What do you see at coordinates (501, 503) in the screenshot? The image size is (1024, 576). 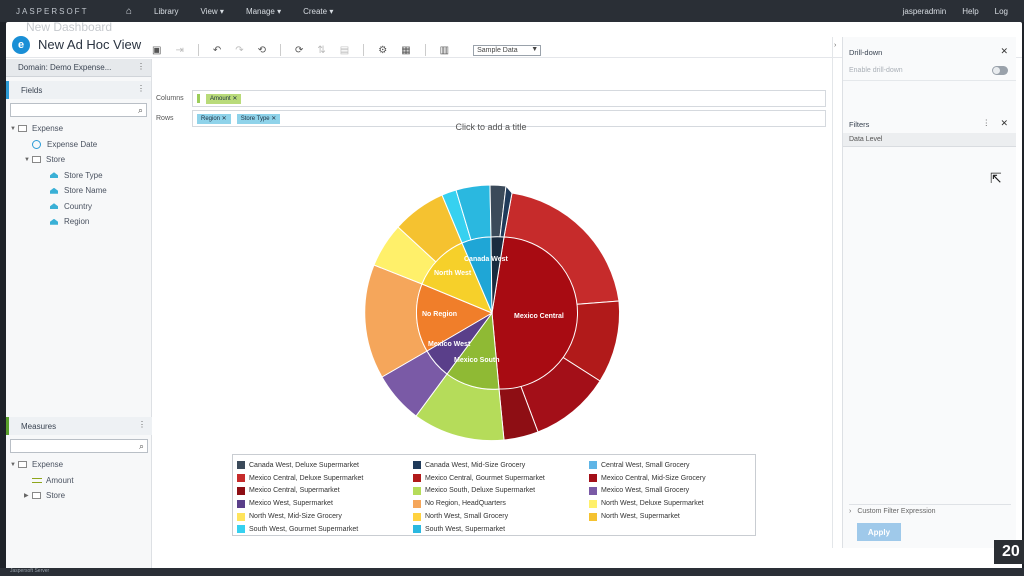 I see `legend-item: No Region, HeadQuarters` at bounding box center [501, 503].